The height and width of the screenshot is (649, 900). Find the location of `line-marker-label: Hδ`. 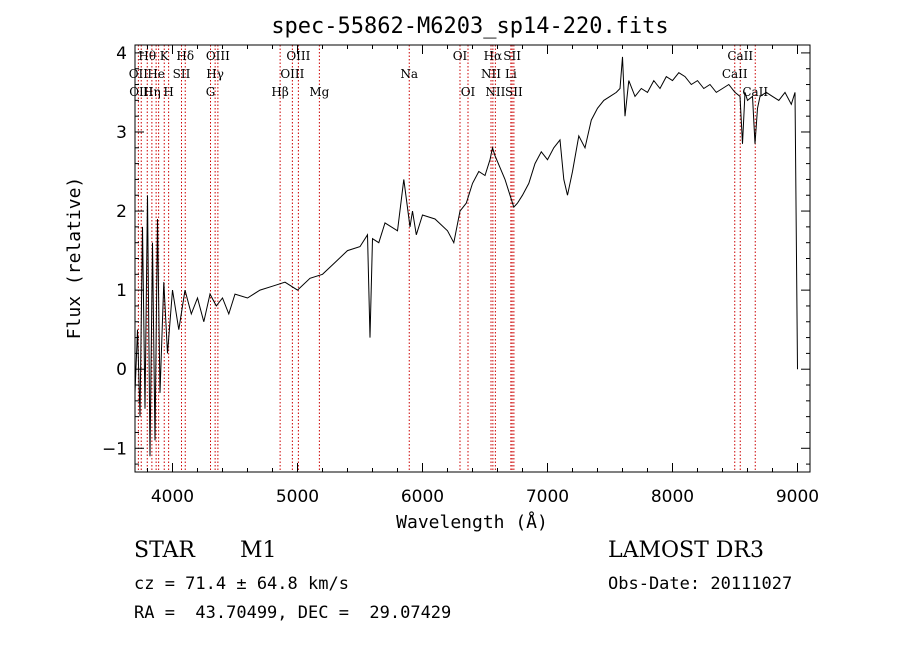

line-marker-label: Hδ is located at coordinates (185, 56).